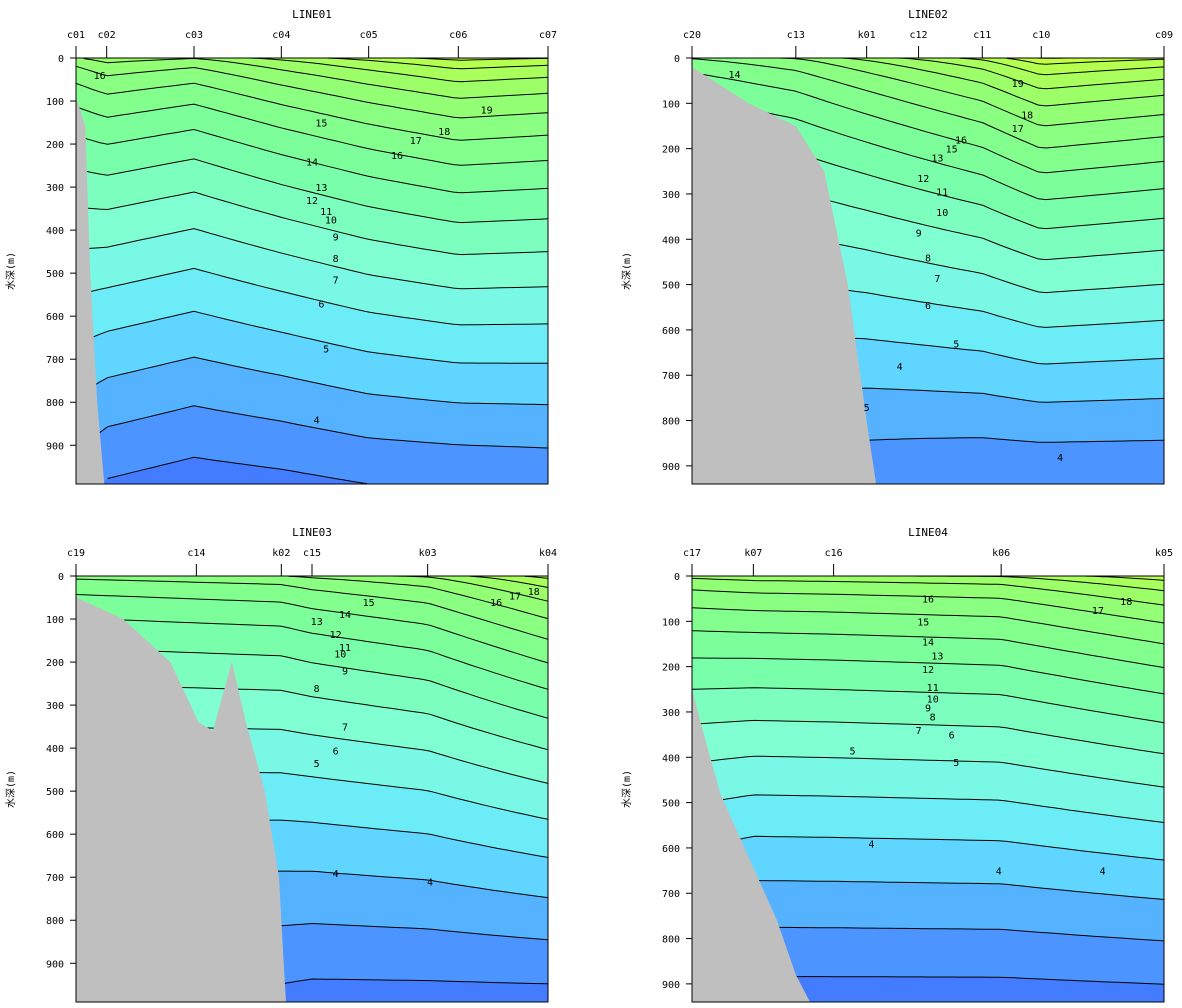  I want to click on station-label: k01, so click(867, 35).